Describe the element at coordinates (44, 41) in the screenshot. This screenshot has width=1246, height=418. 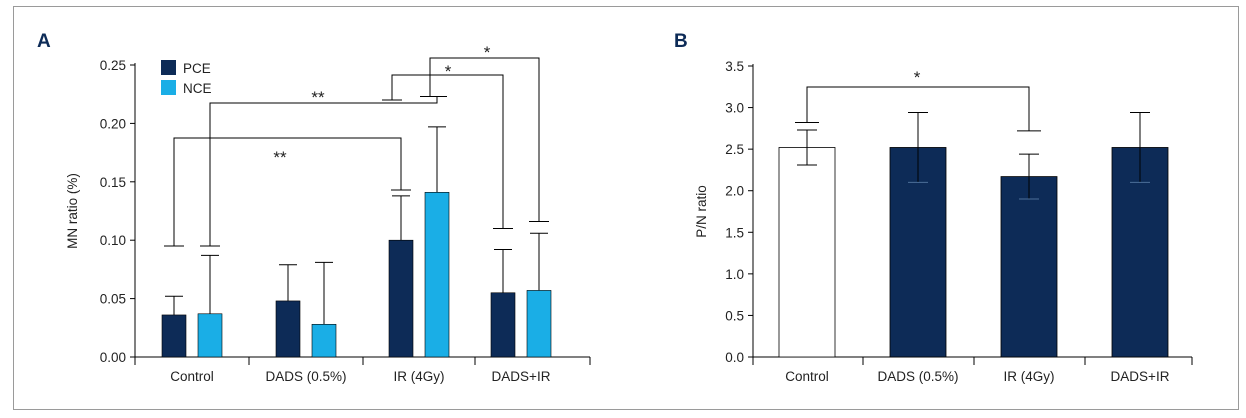
I see `panel-a-label: A` at that location.